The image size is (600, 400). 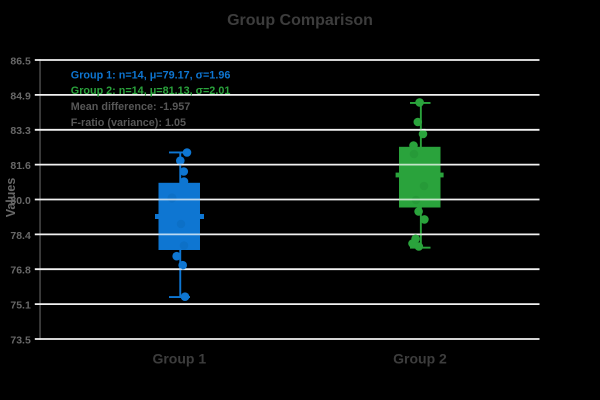 I want to click on svg-text: Group 2, so click(x=420, y=358).